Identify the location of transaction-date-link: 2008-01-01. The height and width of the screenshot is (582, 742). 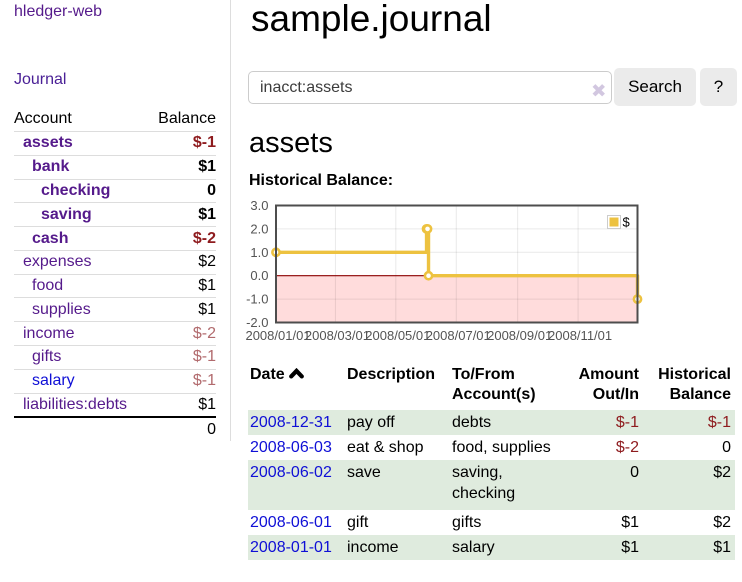
(291, 547).